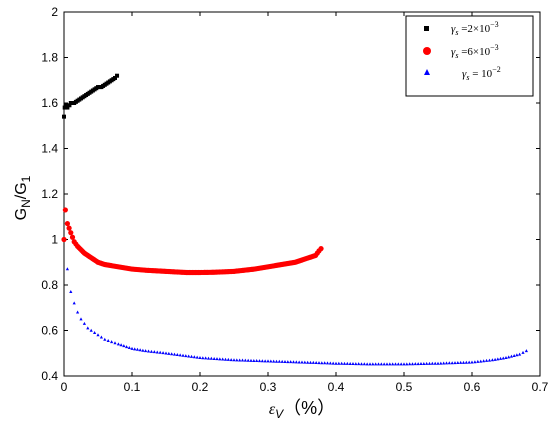 This screenshot has height=422, width=550. I want to click on y-tick-label: 0.8, so click(49, 285).